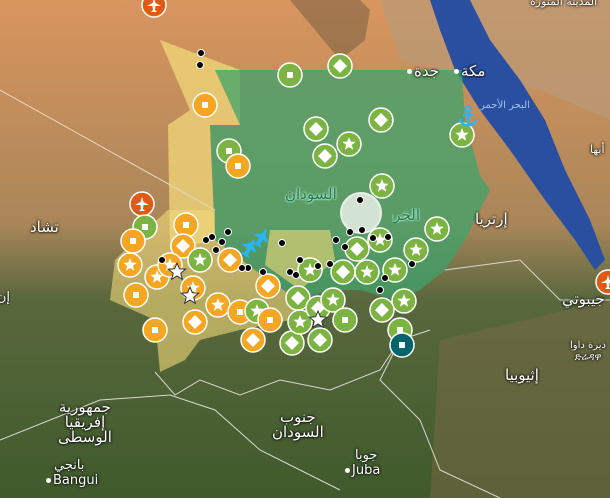 The height and width of the screenshot is (498, 610). Describe the element at coordinates (522, 375) in the screenshot. I see `country-label-ethiopia: إثيوبيا` at that location.